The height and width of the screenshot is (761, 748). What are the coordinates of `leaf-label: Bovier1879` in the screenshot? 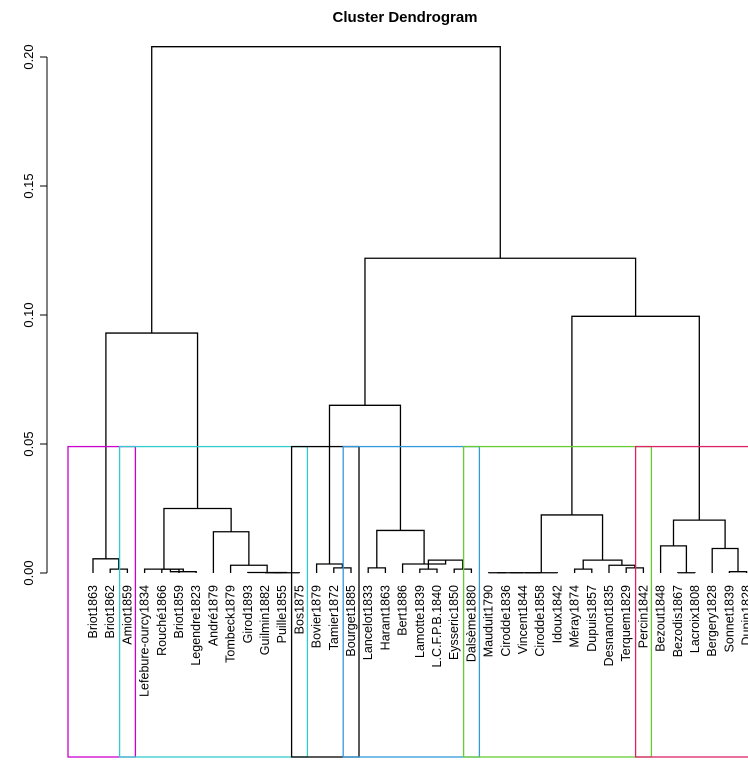 It's located at (317, 616).